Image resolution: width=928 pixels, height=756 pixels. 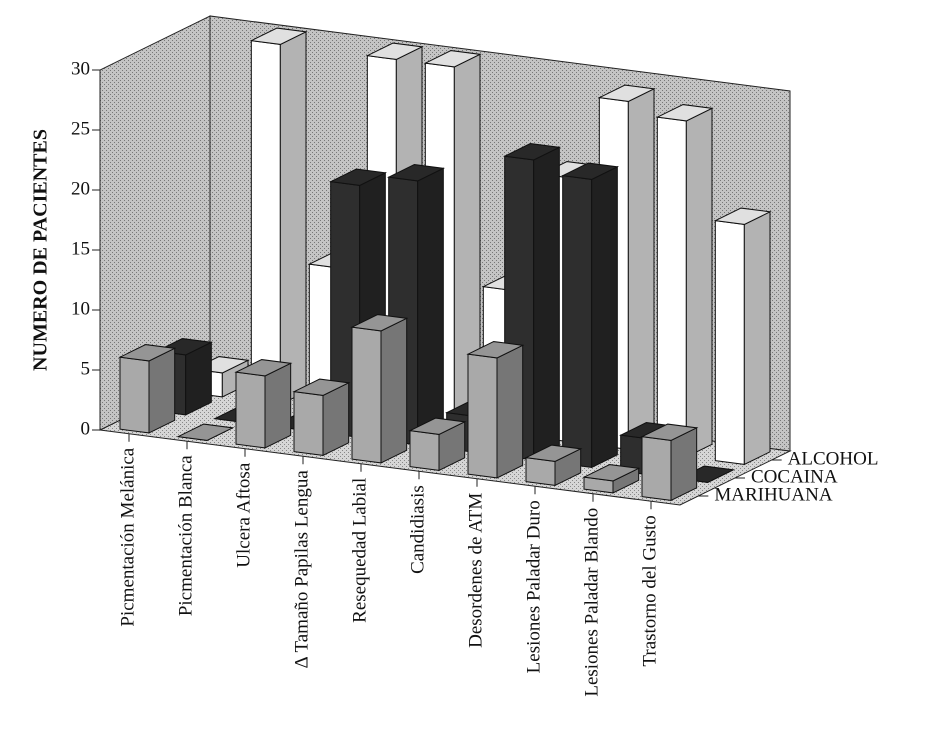 What do you see at coordinates (301, 569) in the screenshot?
I see `x-tick-label: Δ Tamaño Papilas Lengua` at bounding box center [301, 569].